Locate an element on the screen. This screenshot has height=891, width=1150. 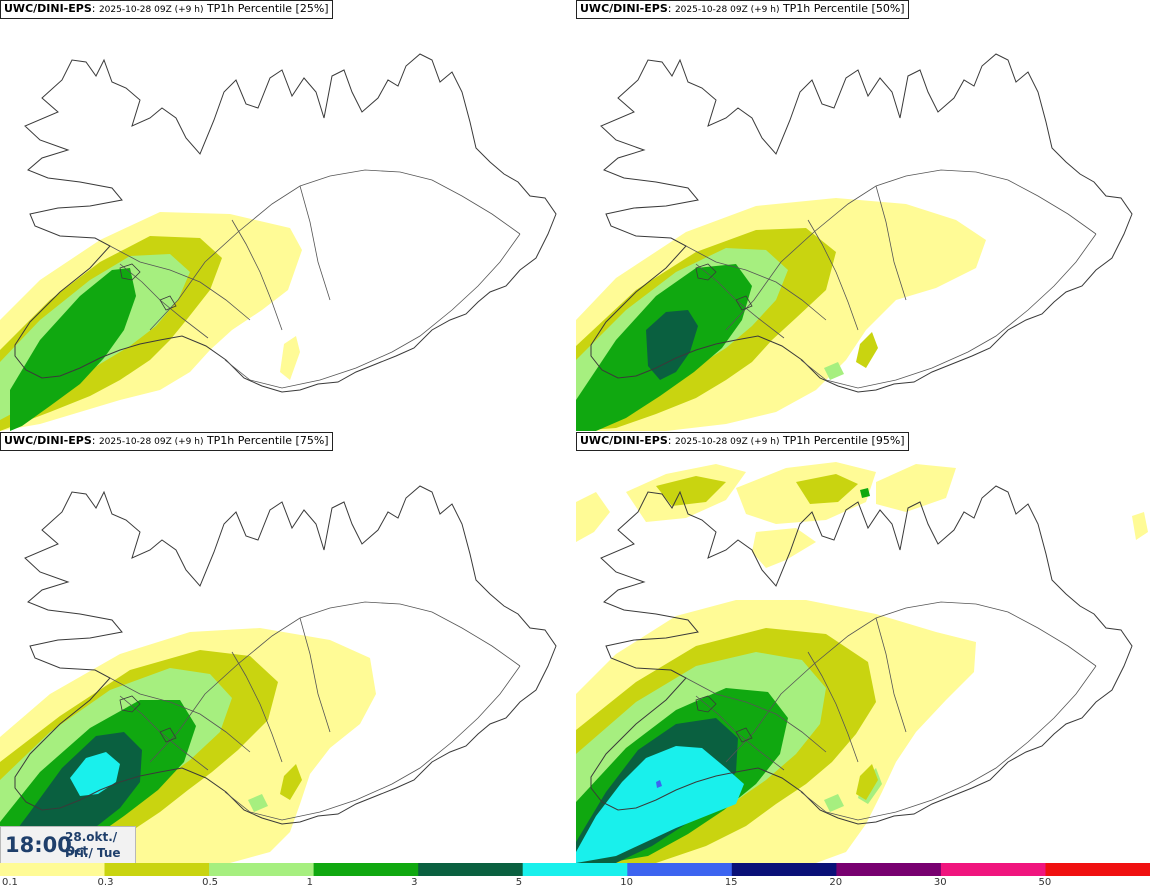
legend-label: 10 is located at coordinates (626, 882).